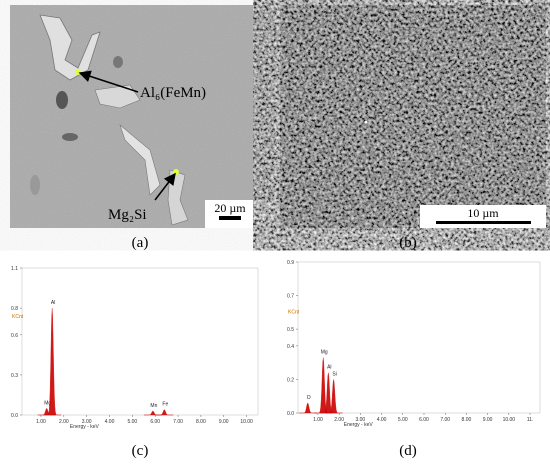 The image size is (550, 468). I want to click on y-tick-label: 0.2, so click(290, 380).